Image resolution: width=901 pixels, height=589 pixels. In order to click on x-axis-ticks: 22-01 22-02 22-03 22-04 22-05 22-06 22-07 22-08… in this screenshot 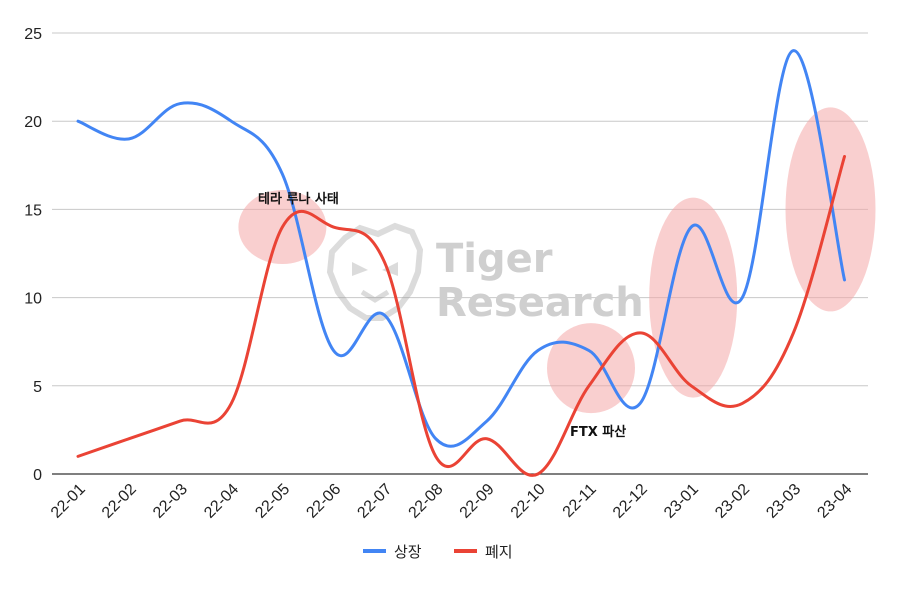, I will do `click(452, 501)`.